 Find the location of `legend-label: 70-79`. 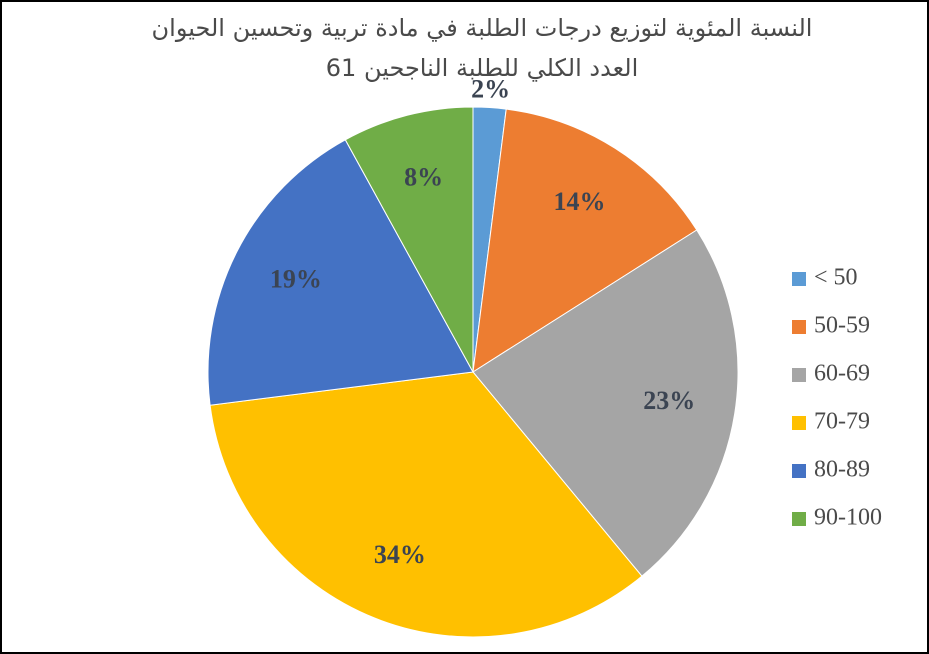

legend-label: 70-79 is located at coordinates (842, 422).